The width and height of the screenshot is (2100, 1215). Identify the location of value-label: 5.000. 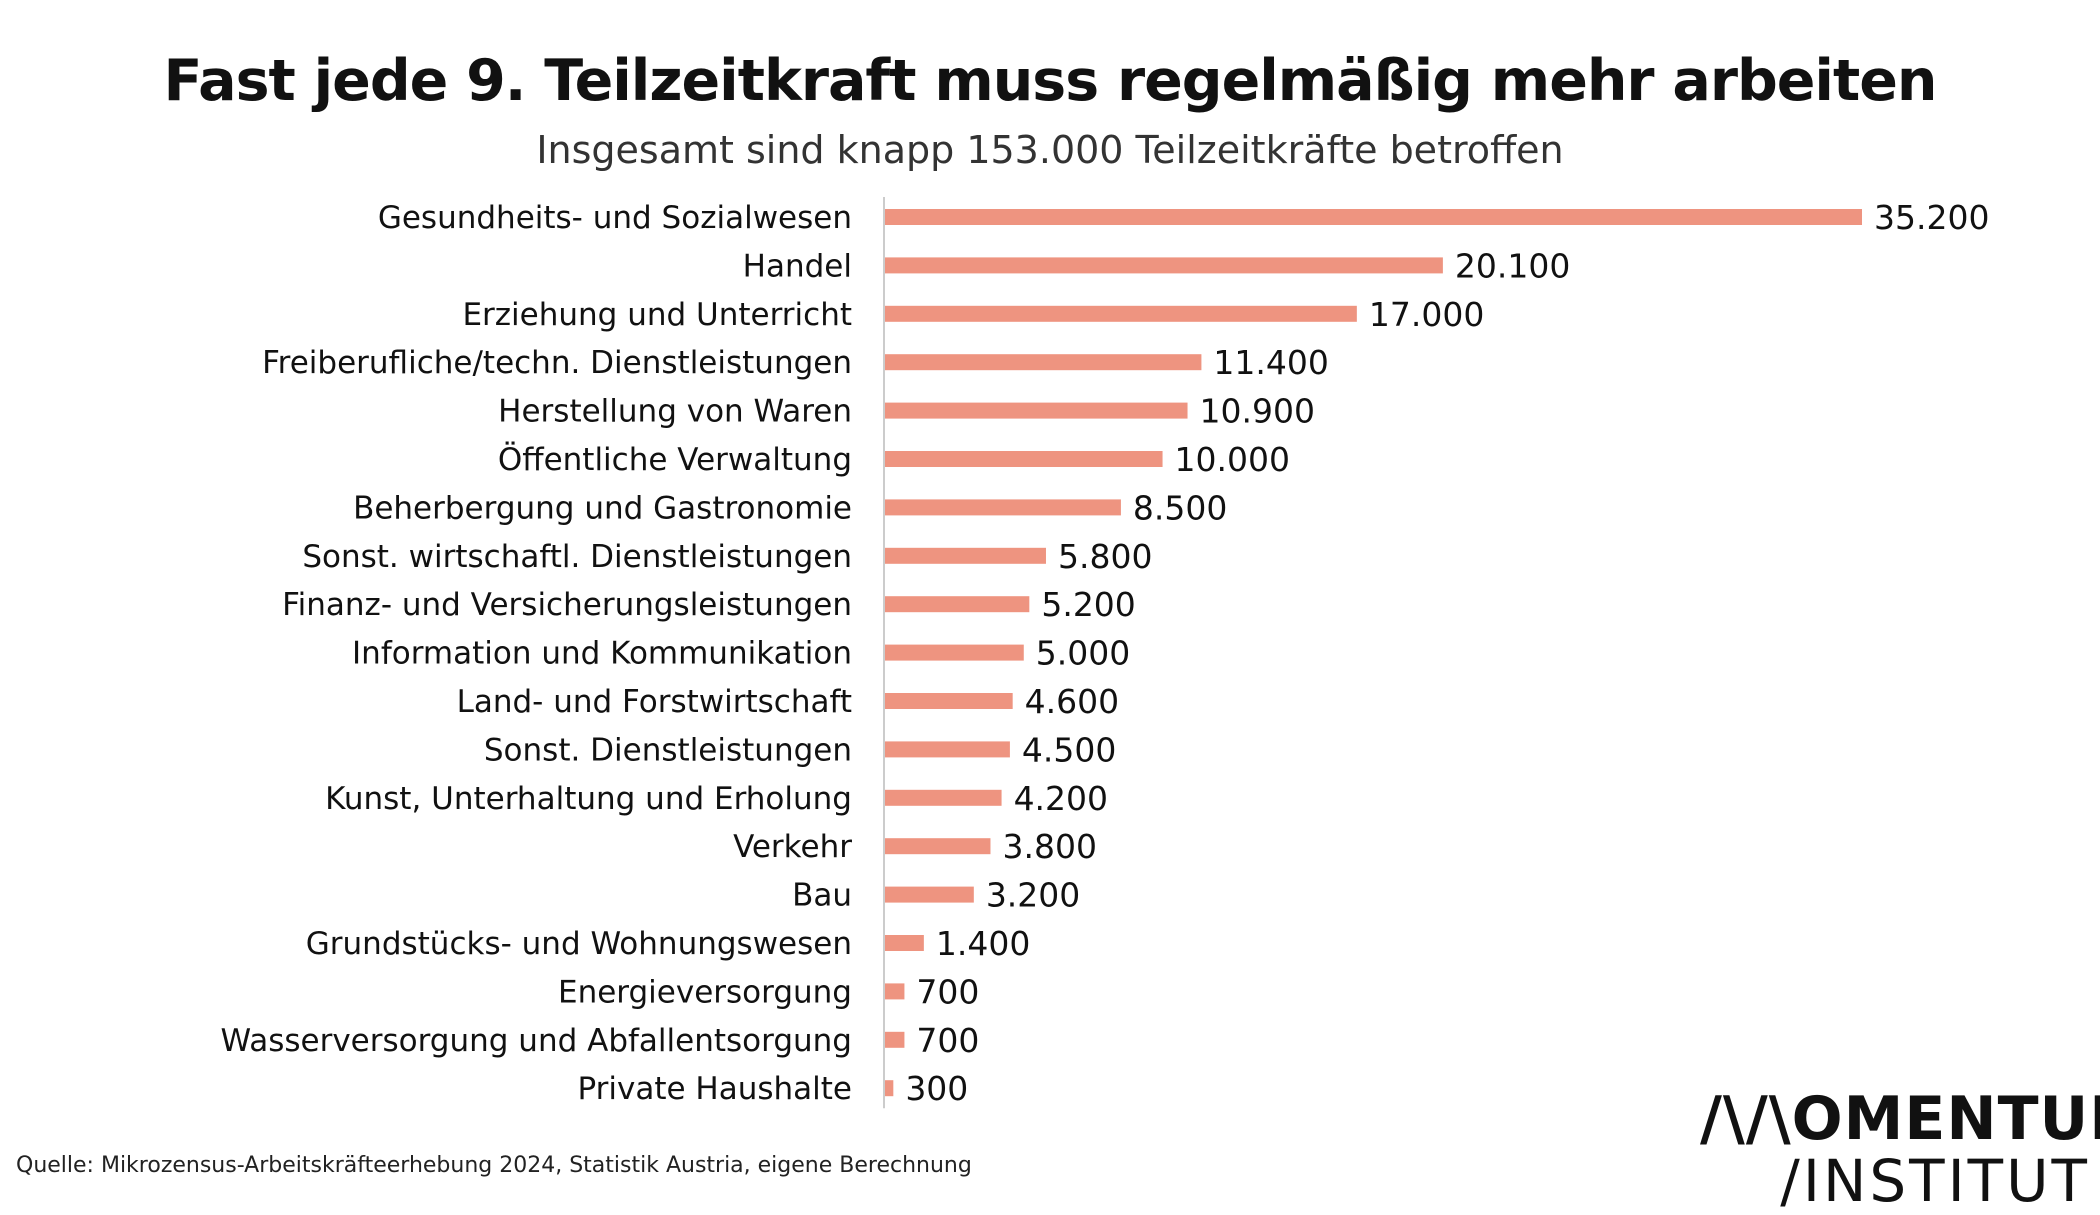
(1083, 653).